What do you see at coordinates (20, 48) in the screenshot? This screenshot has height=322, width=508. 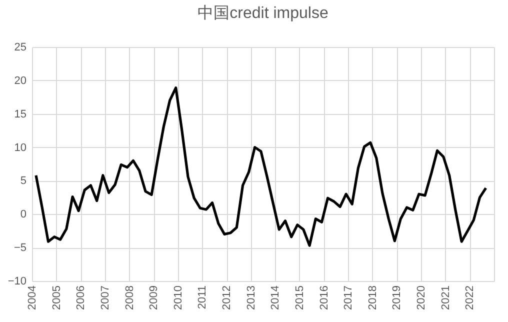 I see `y-tick-label: 25` at bounding box center [20, 48].